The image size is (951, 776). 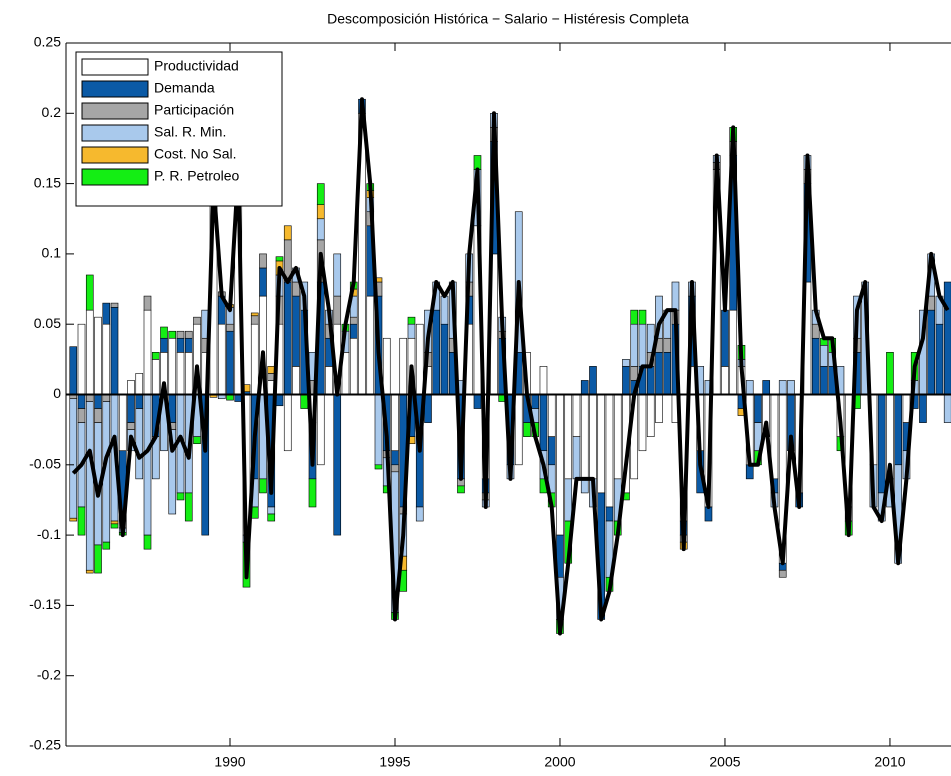 What do you see at coordinates (49, 674) in the screenshot?
I see `y-tick-label: -0.2` at bounding box center [49, 674].